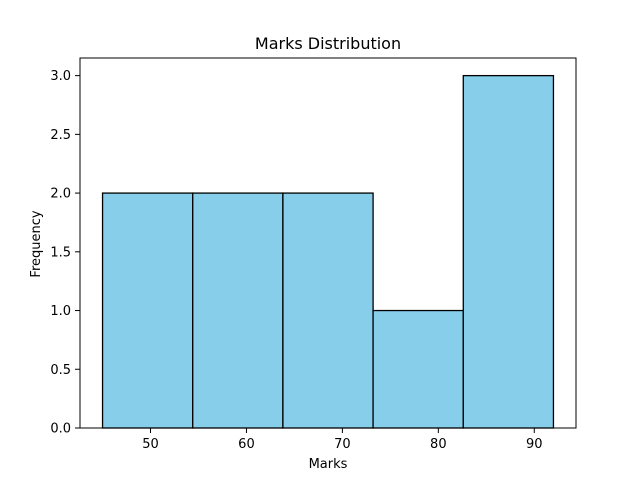  Describe the element at coordinates (150, 444) in the screenshot. I see `x-tick-label: 50` at that location.